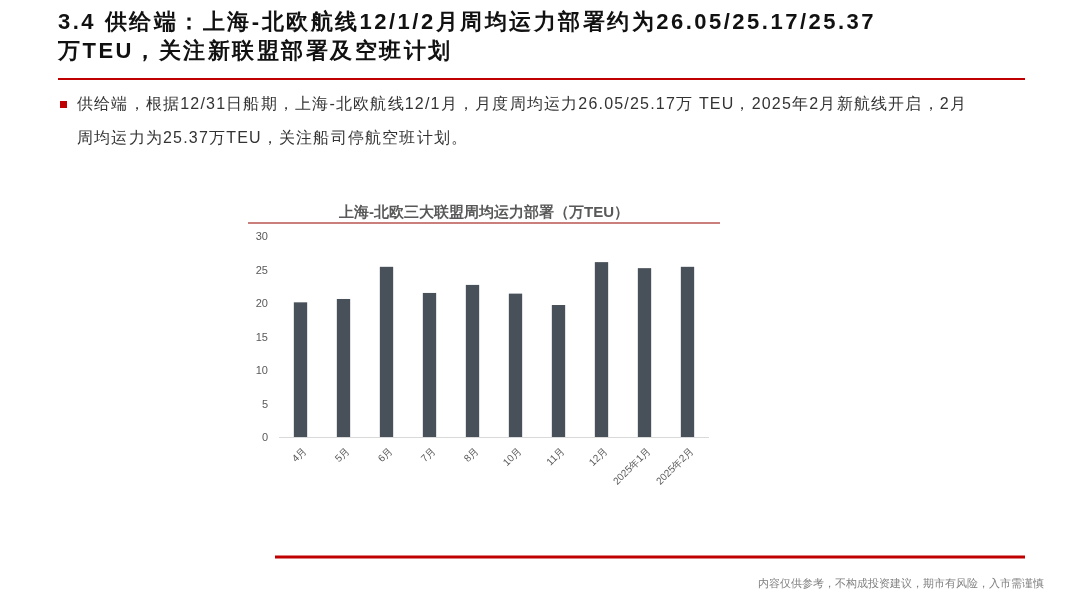 Image resolution: width=1080 pixels, height=608 pixels. Describe the element at coordinates (261, 370) in the screenshot. I see `y-tick-label: 10` at that location.